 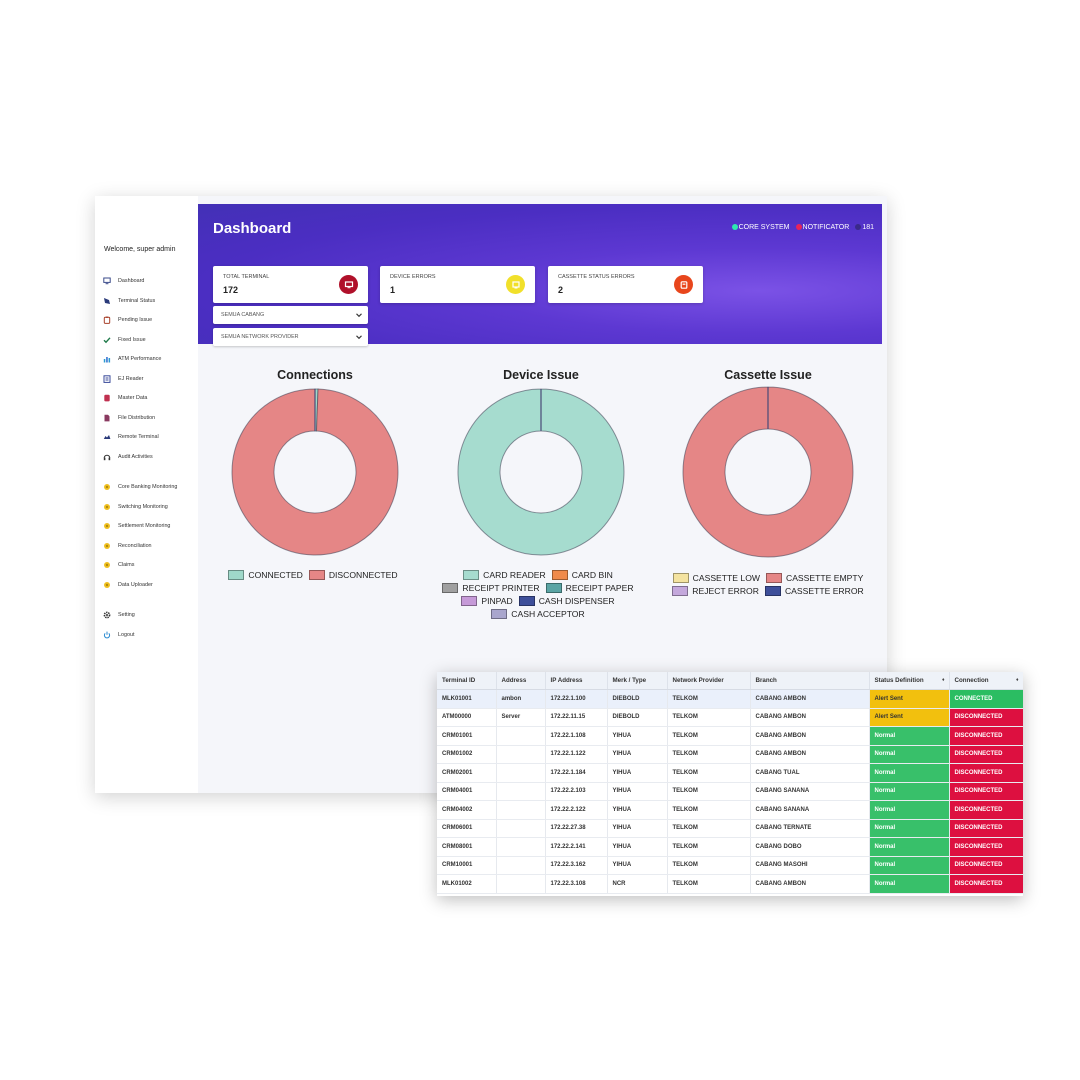 I want to click on sidebar-item-file-distribution: File Distribution, so click(x=129, y=418).